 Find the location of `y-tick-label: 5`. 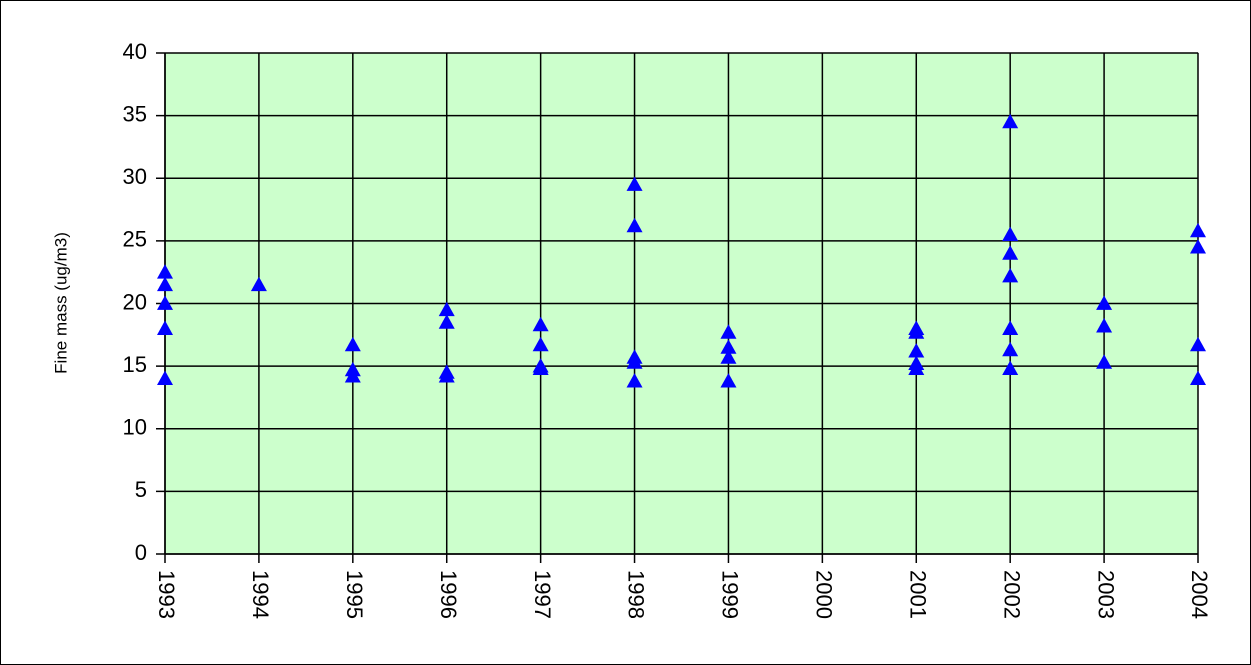

y-tick-label: 5 is located at coordinates (141, 489).